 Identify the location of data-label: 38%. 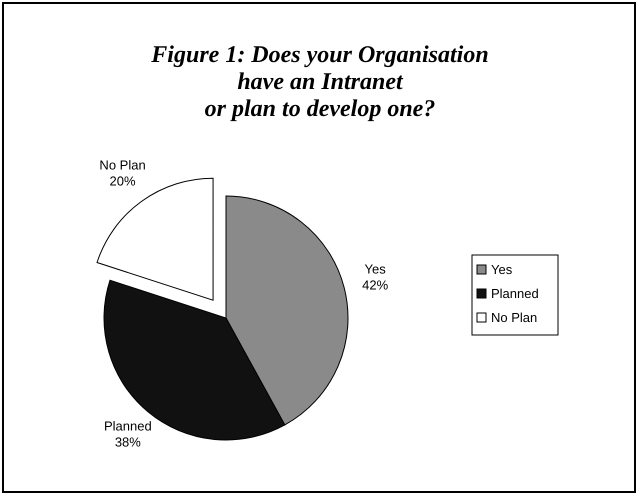
(128, 442).